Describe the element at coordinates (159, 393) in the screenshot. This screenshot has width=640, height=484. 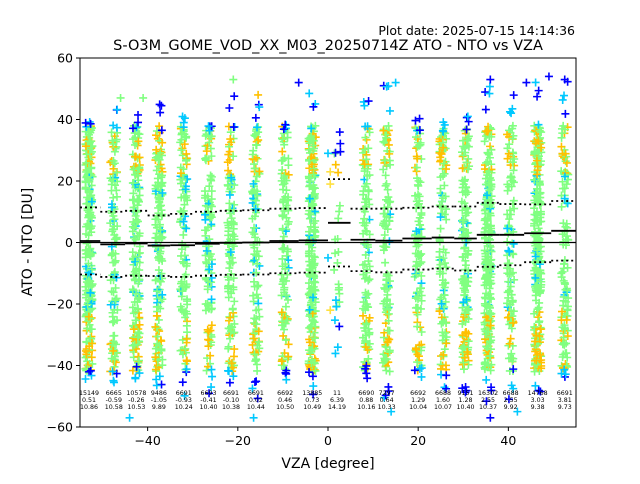
I see `stat-n: 9486` at that location.